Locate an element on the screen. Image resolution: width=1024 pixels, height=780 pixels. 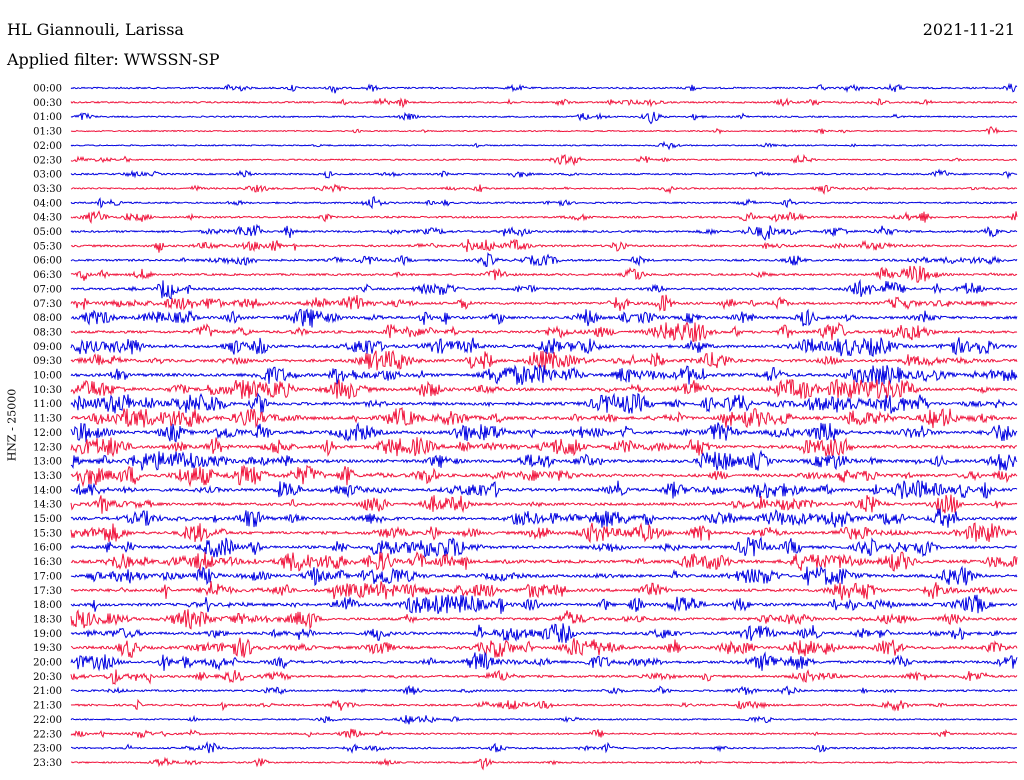
time-tick-label: 15:00 is located at coordinates (47, 519).